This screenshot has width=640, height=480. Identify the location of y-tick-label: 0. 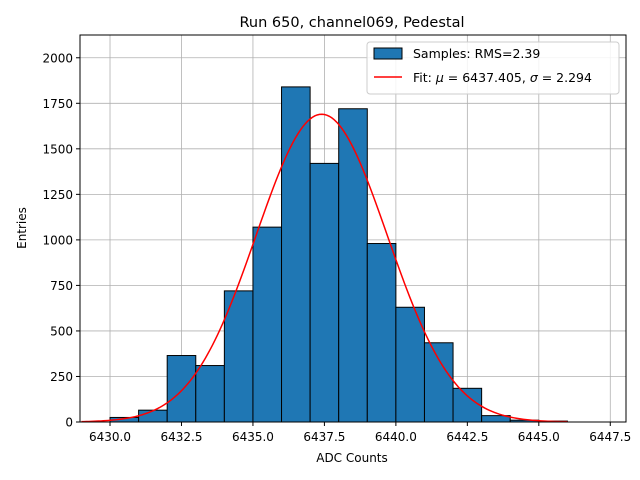
(69, 423).